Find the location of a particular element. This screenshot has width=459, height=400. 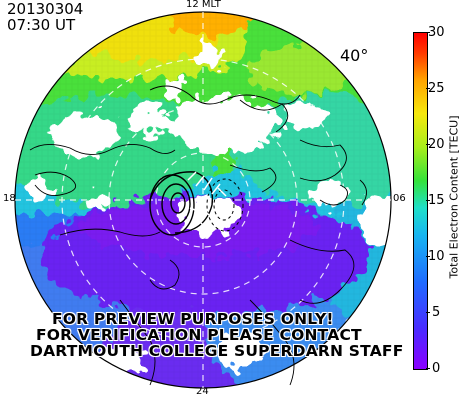

date-label: 20130304 is located at coordinates (45, 9).